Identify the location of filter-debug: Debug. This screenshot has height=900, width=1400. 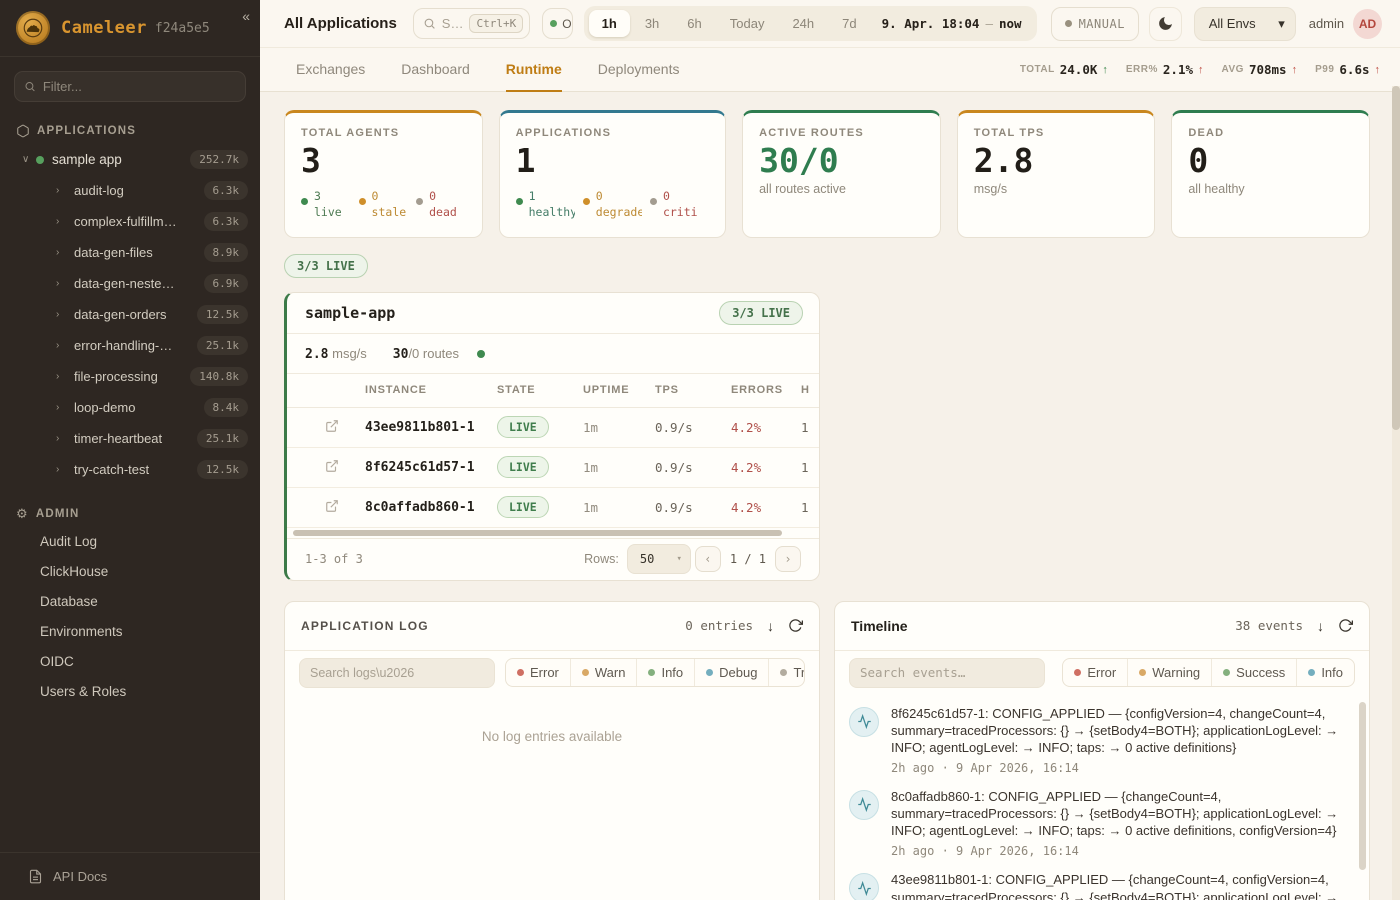
(732, 672).